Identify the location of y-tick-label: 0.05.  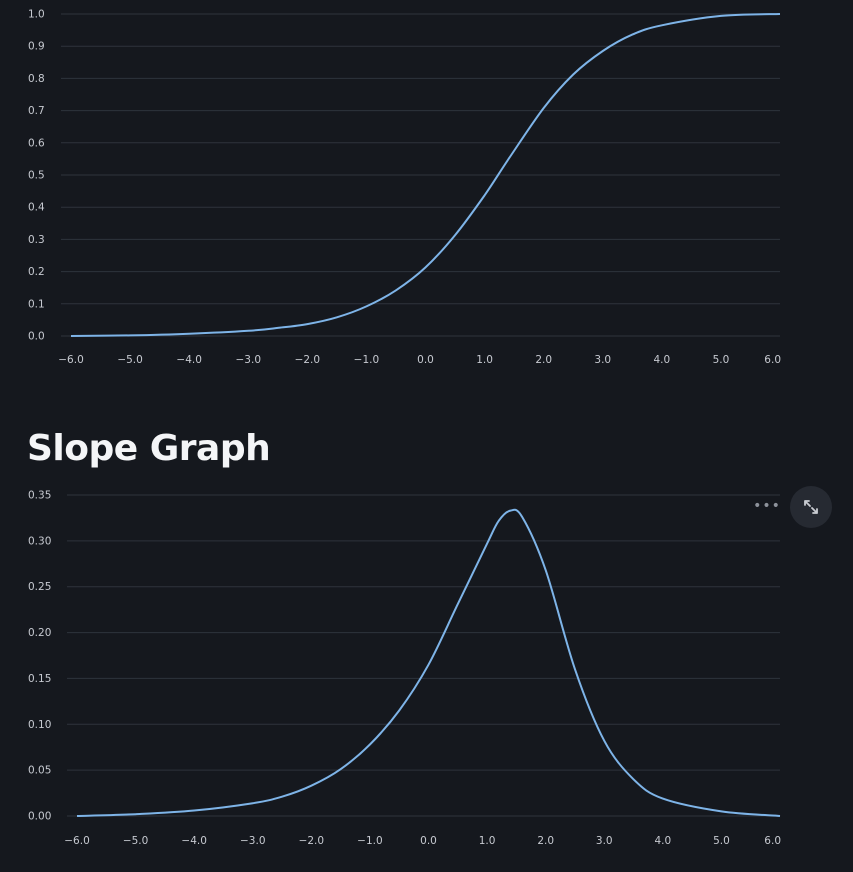
(39, 771).